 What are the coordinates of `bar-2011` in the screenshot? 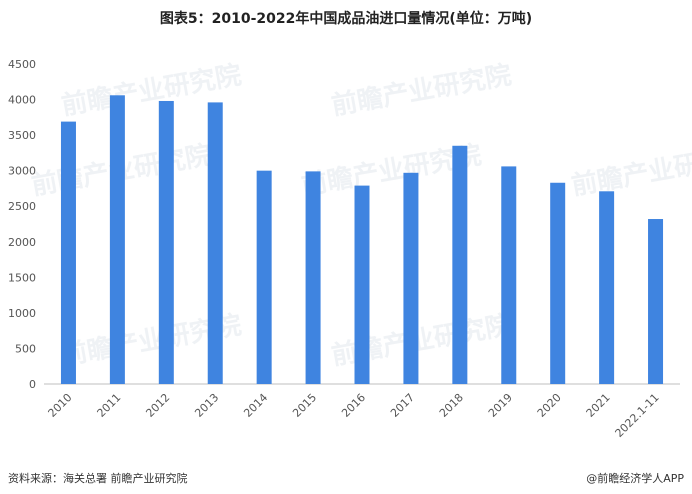 It's located at (117, 240).